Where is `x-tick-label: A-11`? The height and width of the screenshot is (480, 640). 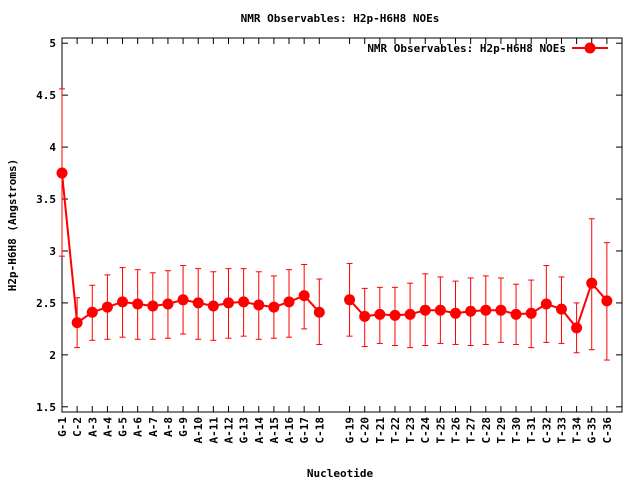 x-tick-label: A-11 is located at coordinates (213, 430).